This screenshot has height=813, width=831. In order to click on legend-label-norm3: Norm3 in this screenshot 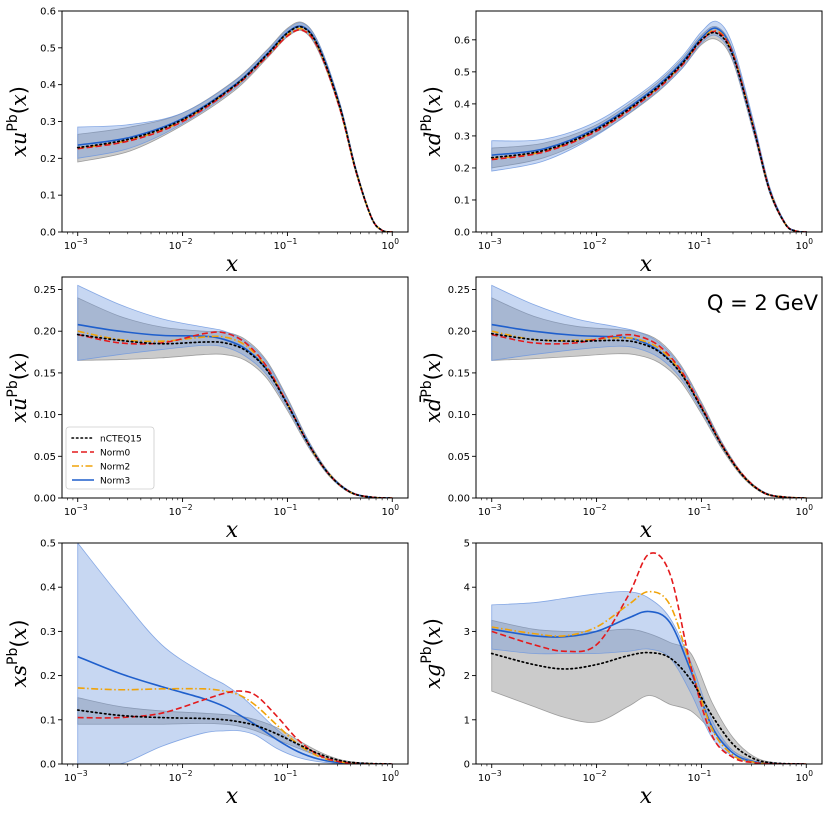, I will do `click(115, 481)`.